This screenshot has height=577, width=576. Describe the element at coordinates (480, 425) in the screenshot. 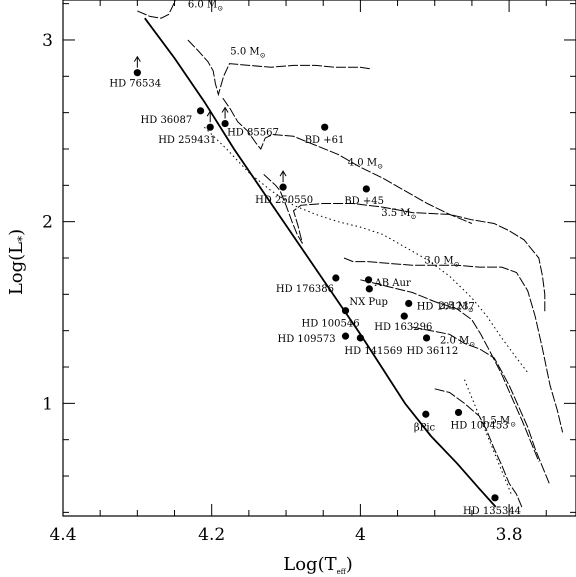

I see `star-label: HD 100453` at that location.